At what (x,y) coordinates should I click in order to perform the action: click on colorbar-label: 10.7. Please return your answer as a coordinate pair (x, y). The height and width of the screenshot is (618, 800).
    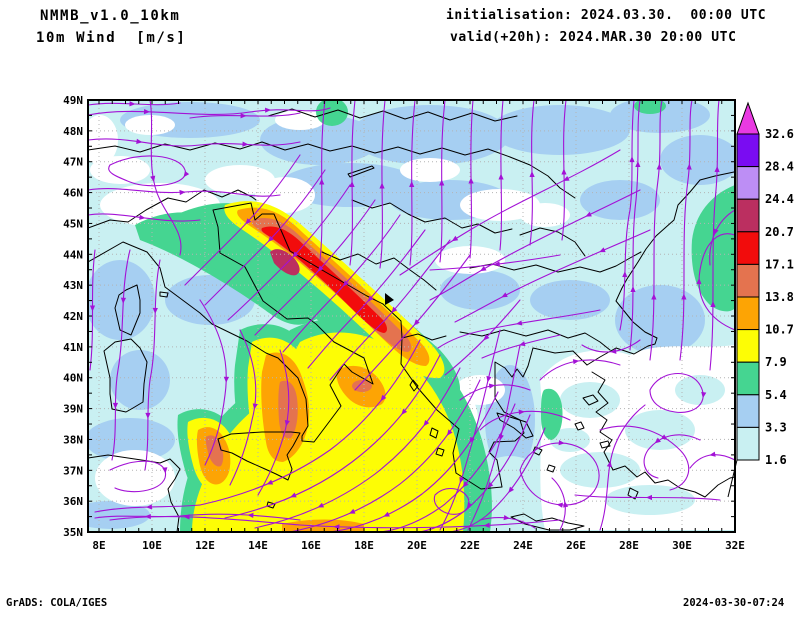
    Looking at the image, I should click on (779, 330).